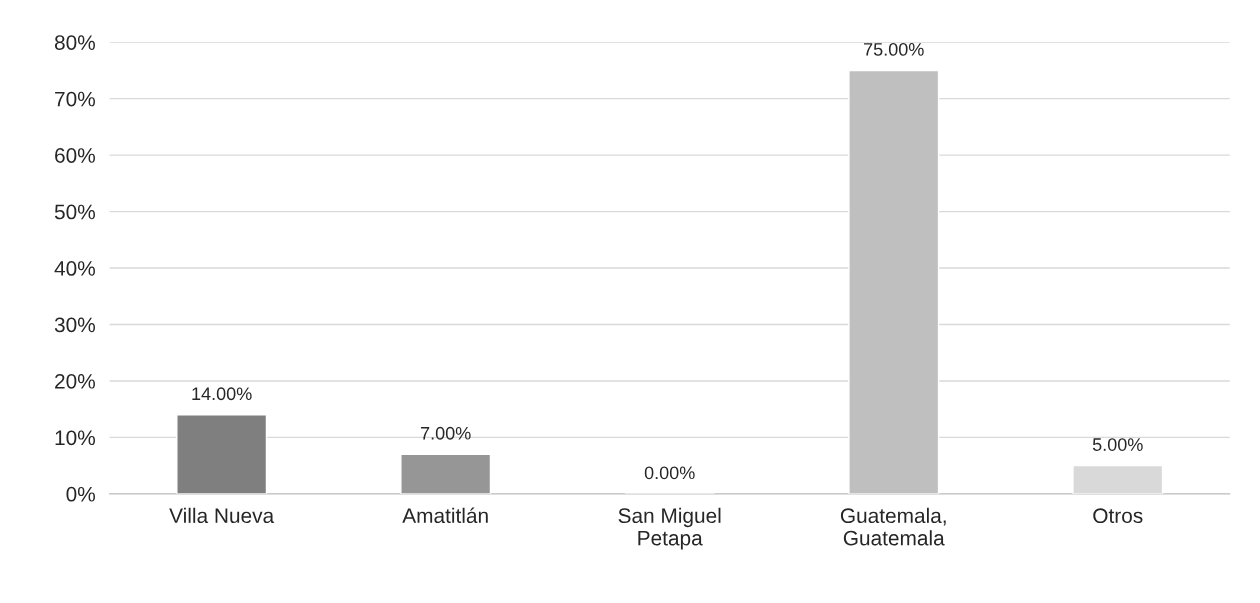  I want to click on x-tick-label: San Miguel Petapa, so click(669, 528).